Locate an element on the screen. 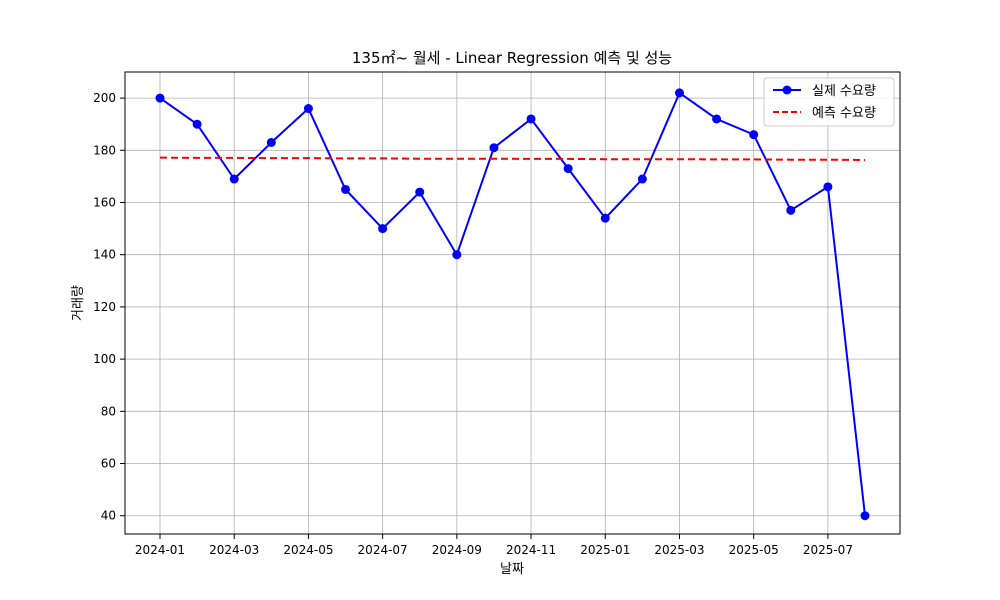 This screenshot has height=600, width=1000. x-tick-label: 2024-01 is located at coordinates (160, 550).